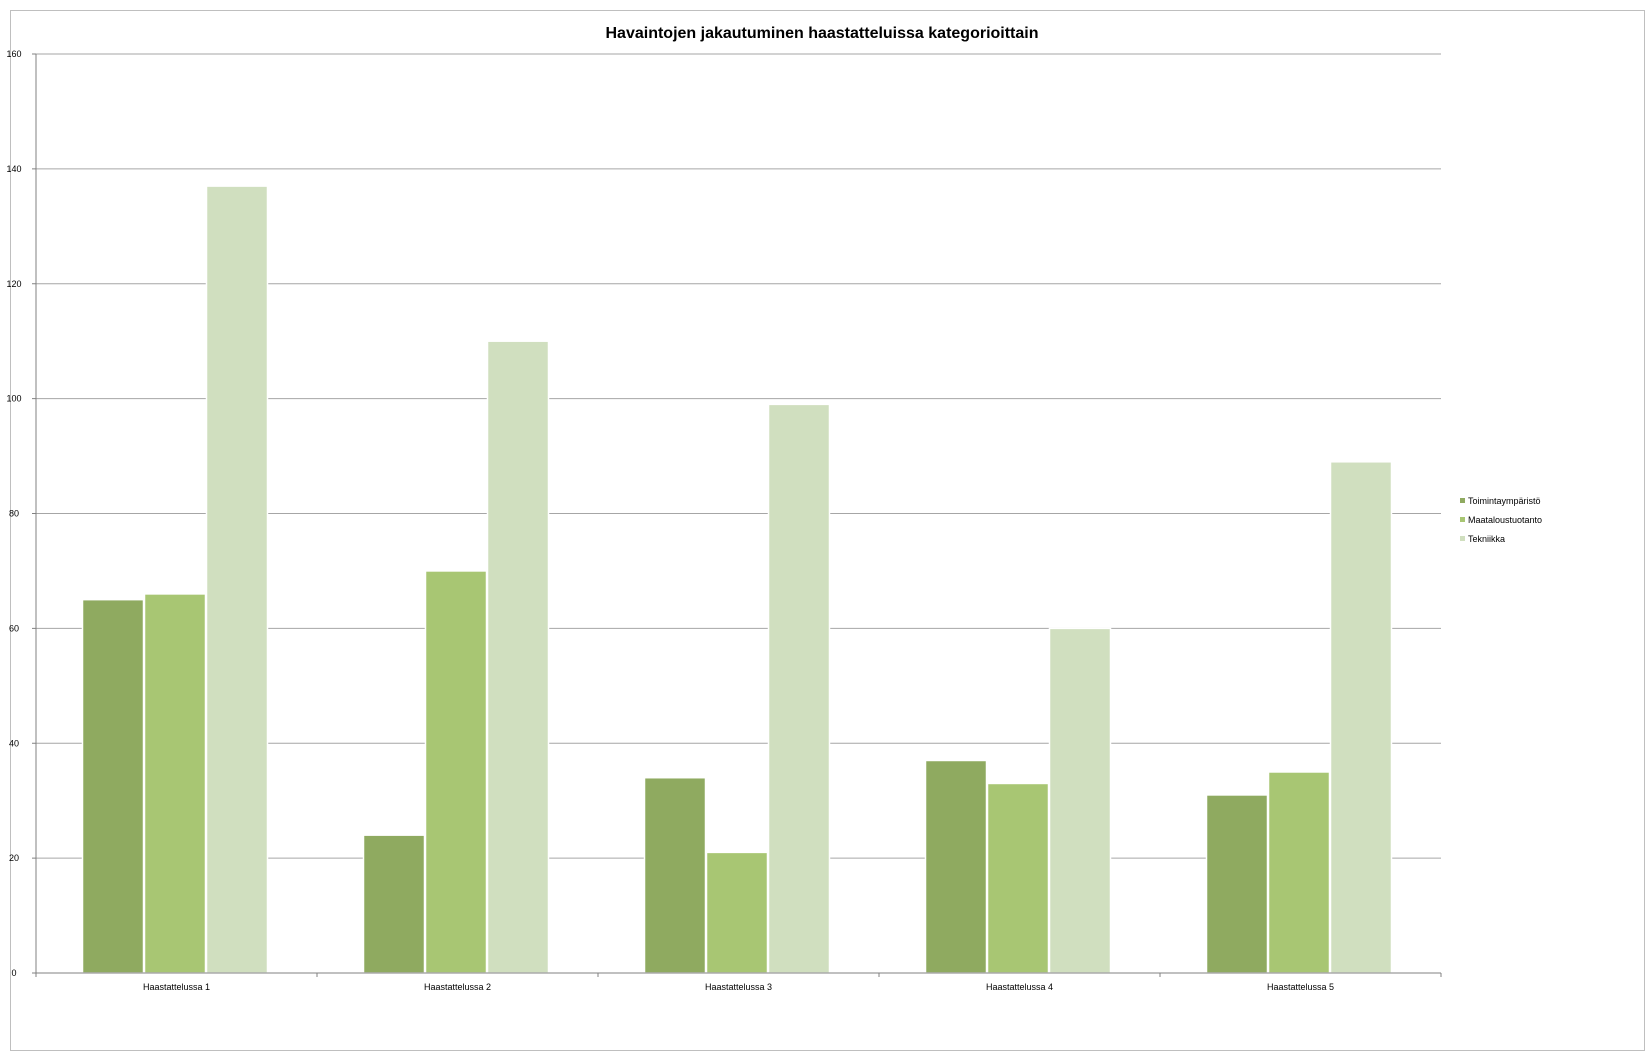  What do you see at coordinates (956, 866) in the screenshot?
I see `bar-toimintaympäristö-4` at bounding box center [956, 866].